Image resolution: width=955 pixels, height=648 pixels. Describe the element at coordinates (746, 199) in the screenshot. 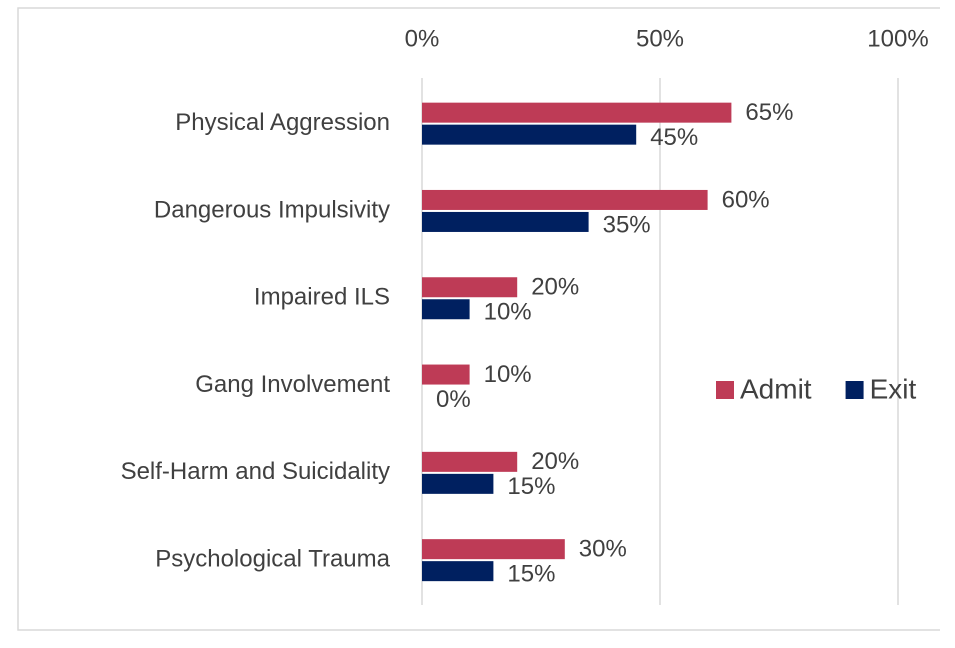

I see `data-label: 60%` at that location.